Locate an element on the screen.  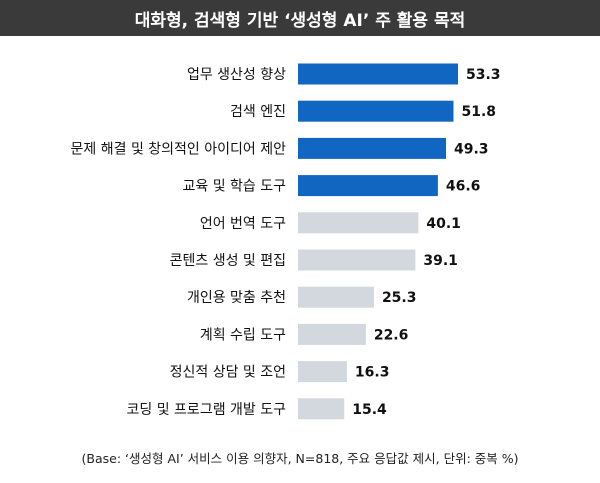
category-label: 정신적 상담 및 조언 is located at coordinates (228, 373).